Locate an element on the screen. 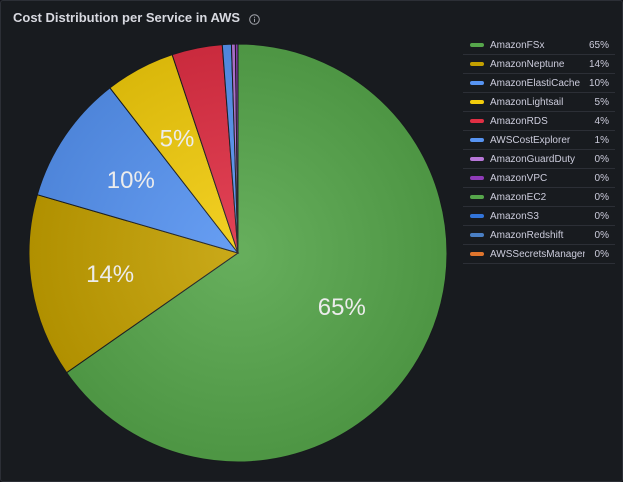 This screenshot has width=623, height=482. legend-label: AmazonEC2 is located at coordinates (518, 197).